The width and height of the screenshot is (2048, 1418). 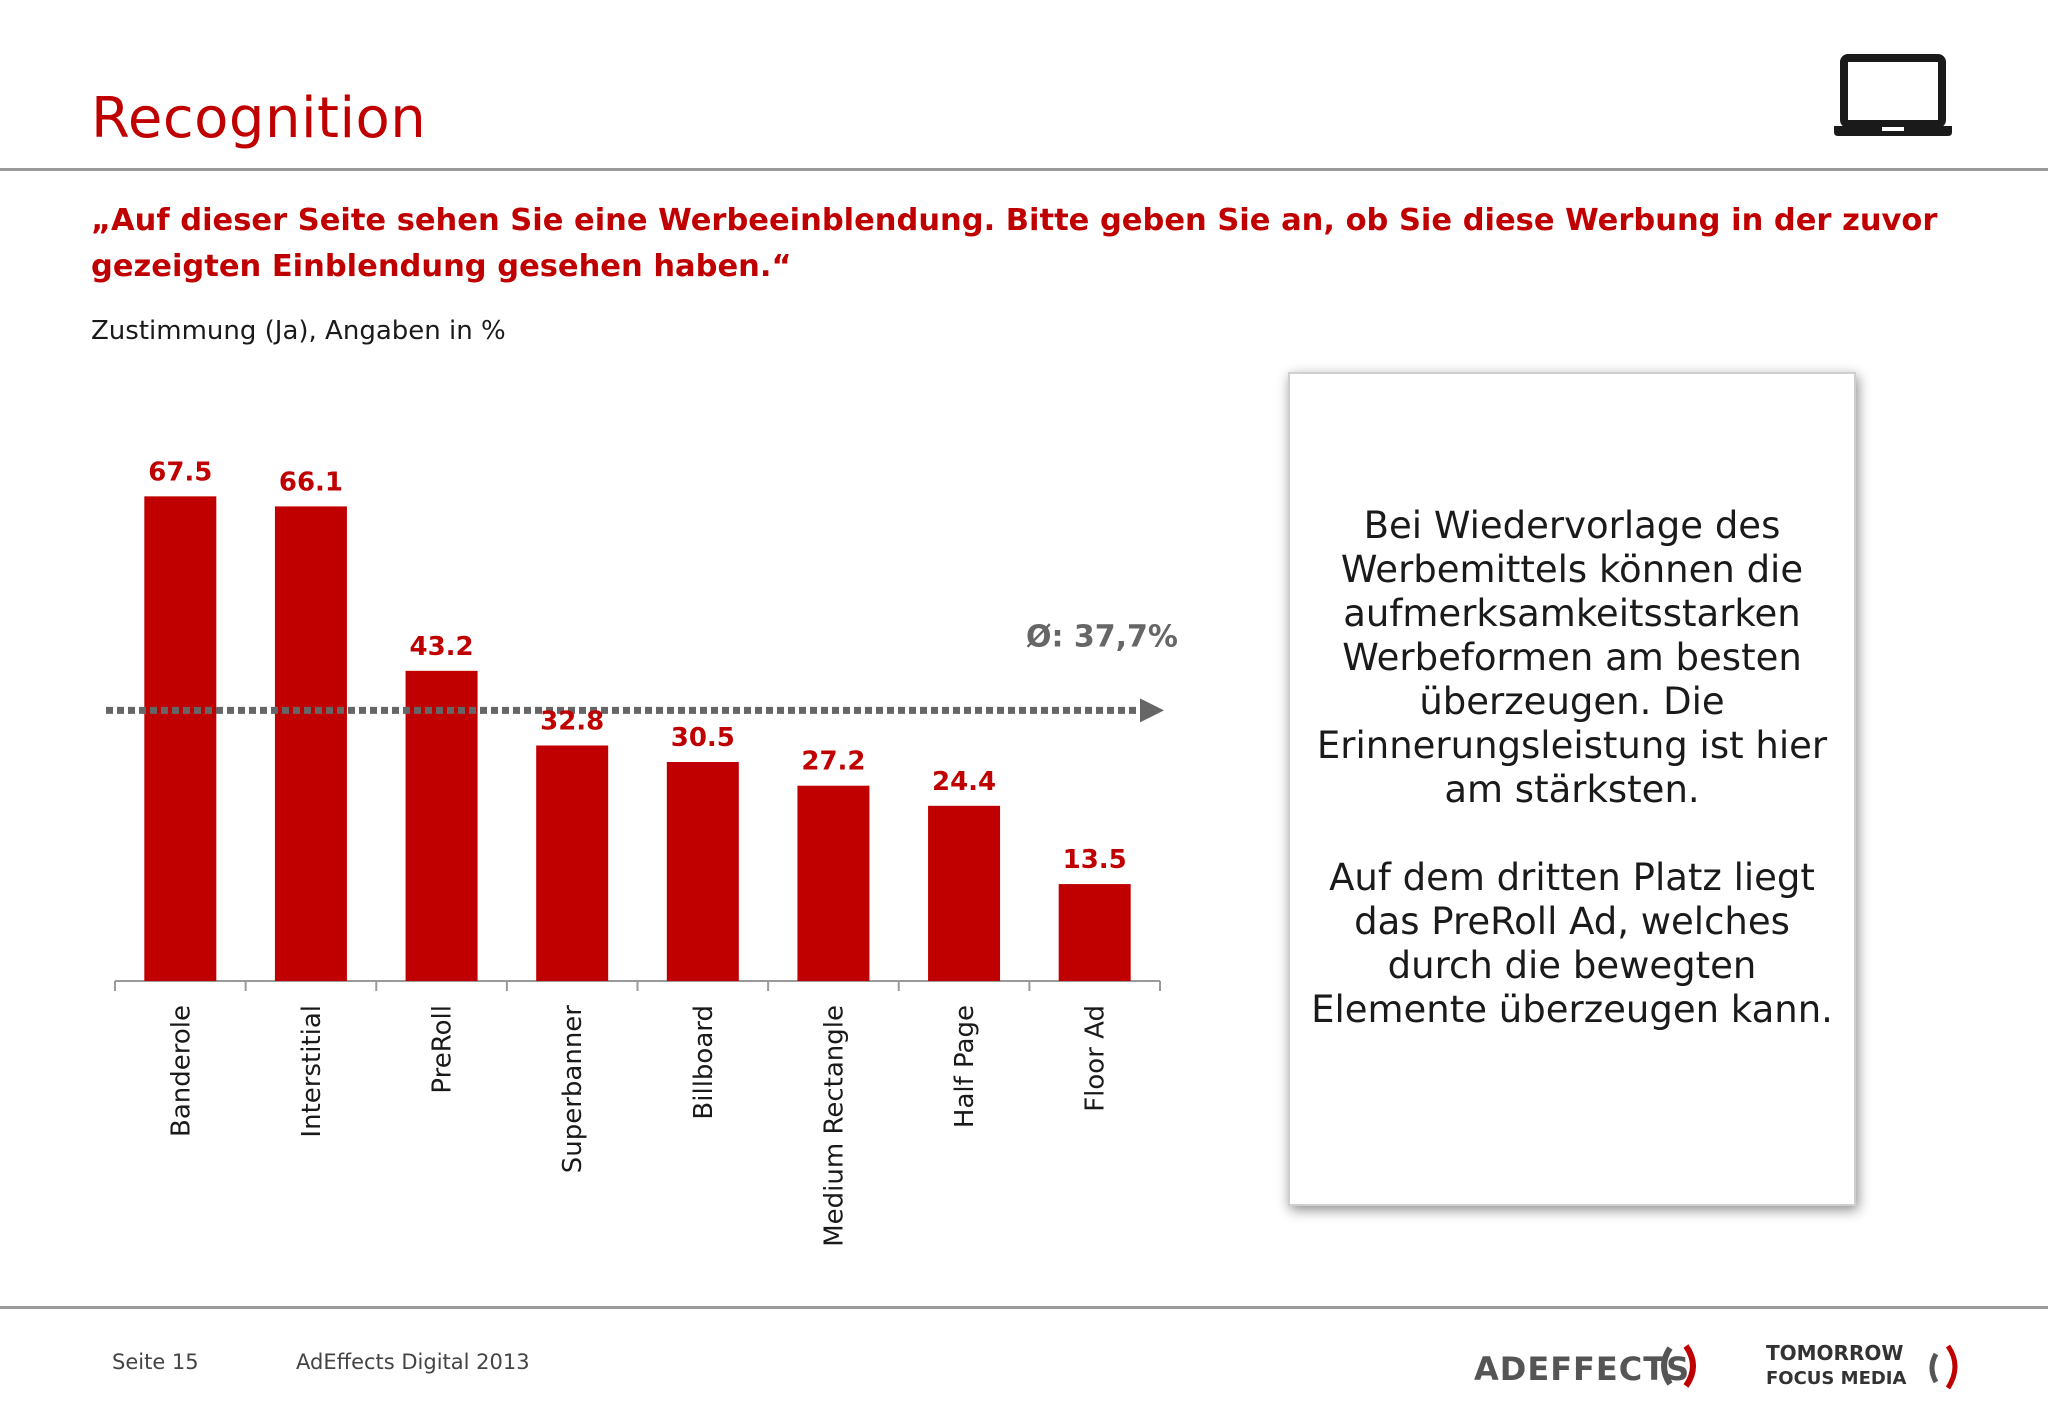 What do you see at coordinates (1102, 636) in the screenshot?
I see `average-label: Ø: 37,7%` at bounding box center [1102, 636].